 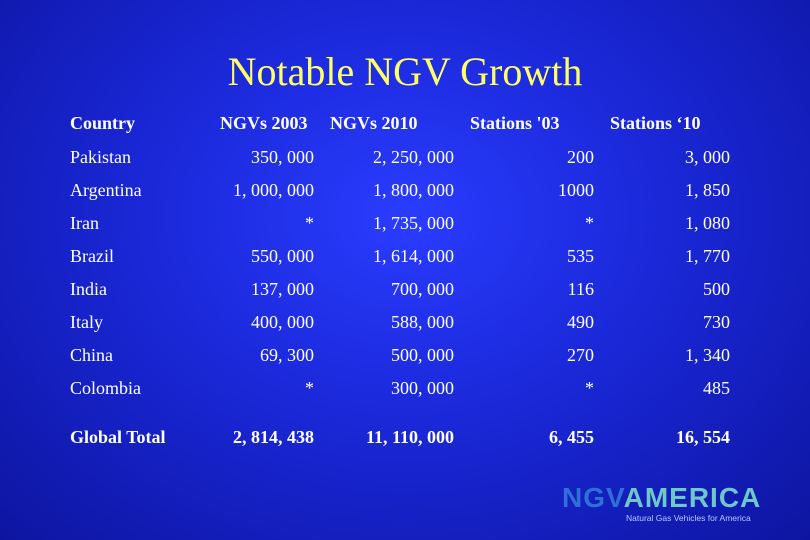 What do you see at coordinates (105, 388) in the screenshot?
I see `cell-country: Colombia` at bounding box center [105, 388].